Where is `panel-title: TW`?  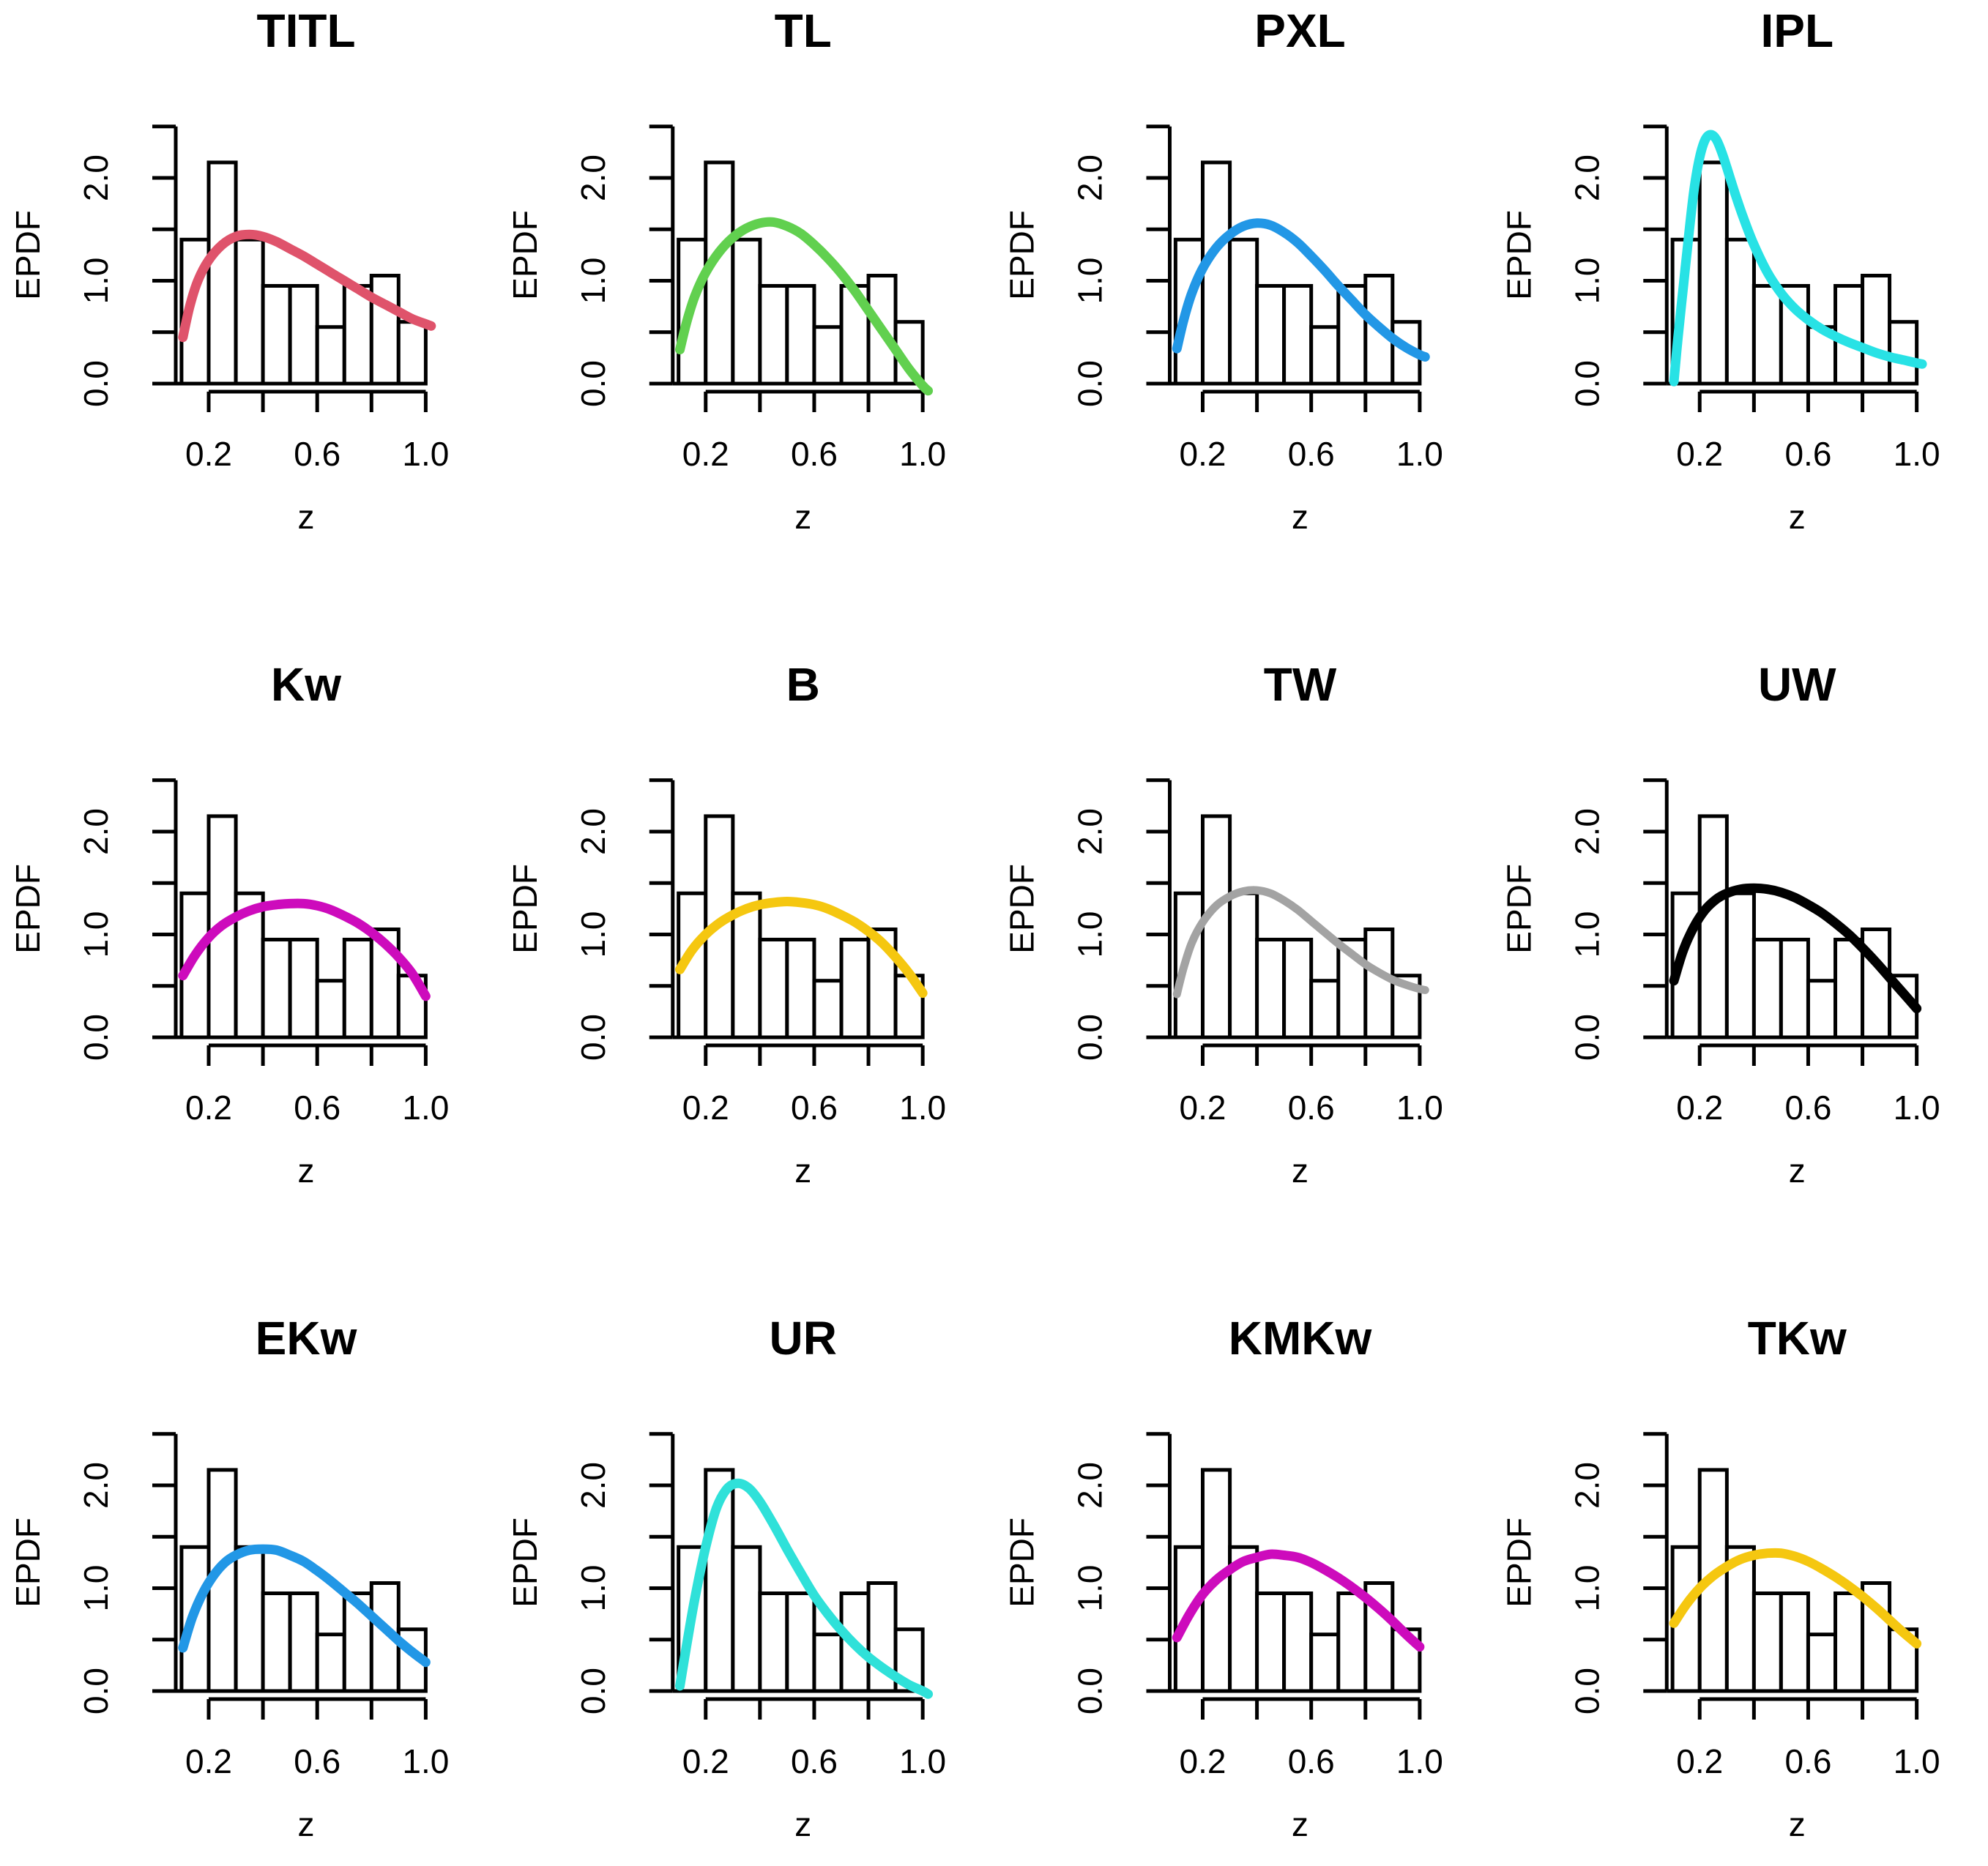 panel-title: TW is located at coordinates (1301, 684).